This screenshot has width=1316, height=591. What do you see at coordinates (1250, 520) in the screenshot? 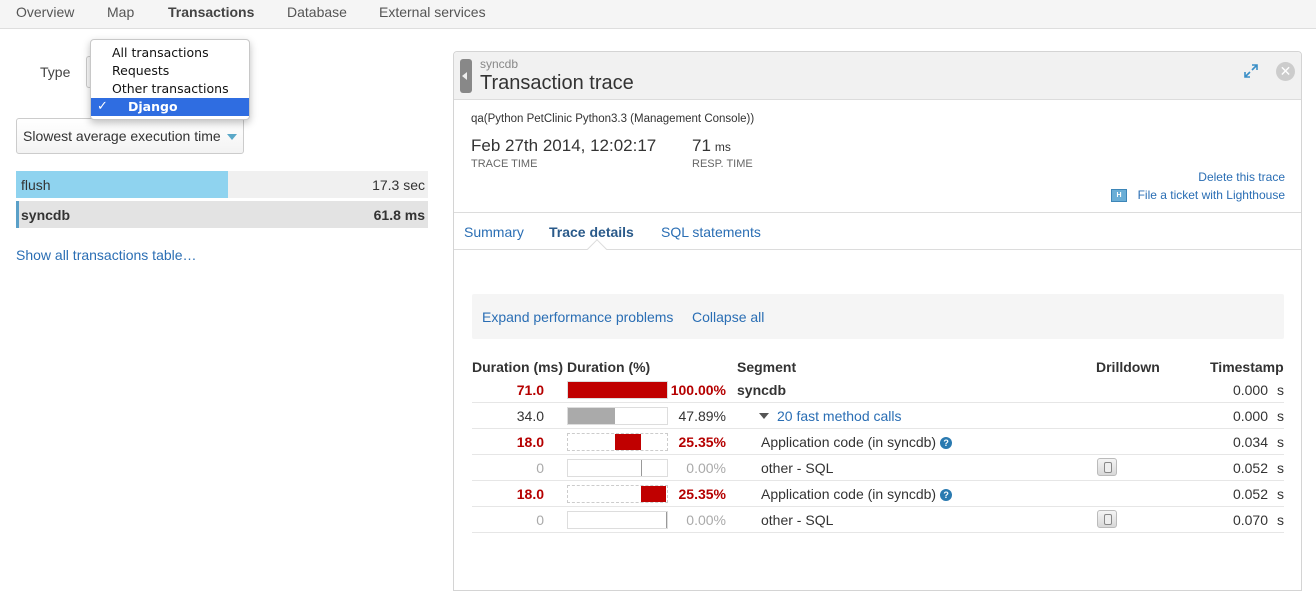
I see `timestamp: 0.070` at bounding box center [1250, 520].